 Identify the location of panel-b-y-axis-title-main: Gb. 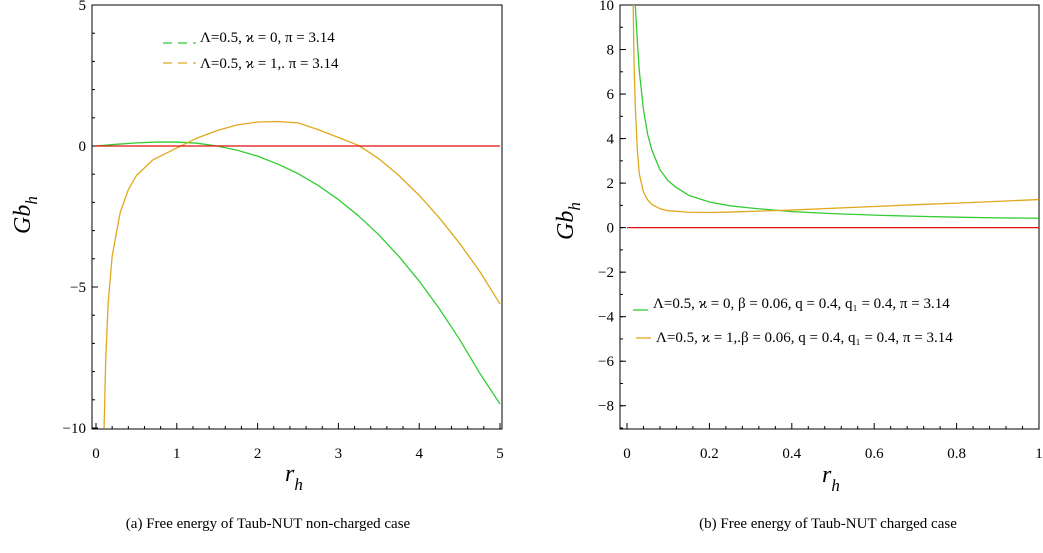
(566, 225).